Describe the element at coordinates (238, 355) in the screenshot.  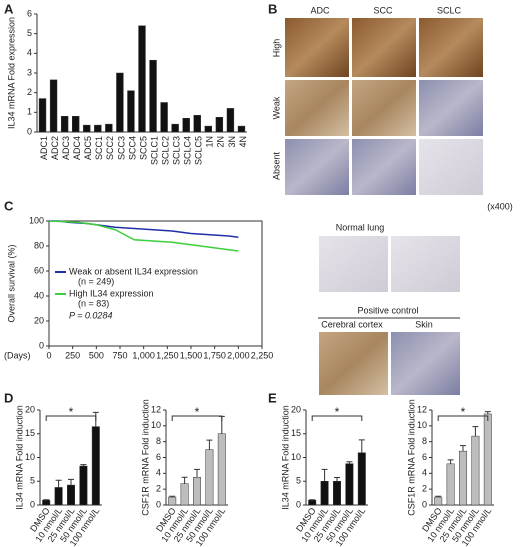
I see `x-tick-label: 2,000` at that location.